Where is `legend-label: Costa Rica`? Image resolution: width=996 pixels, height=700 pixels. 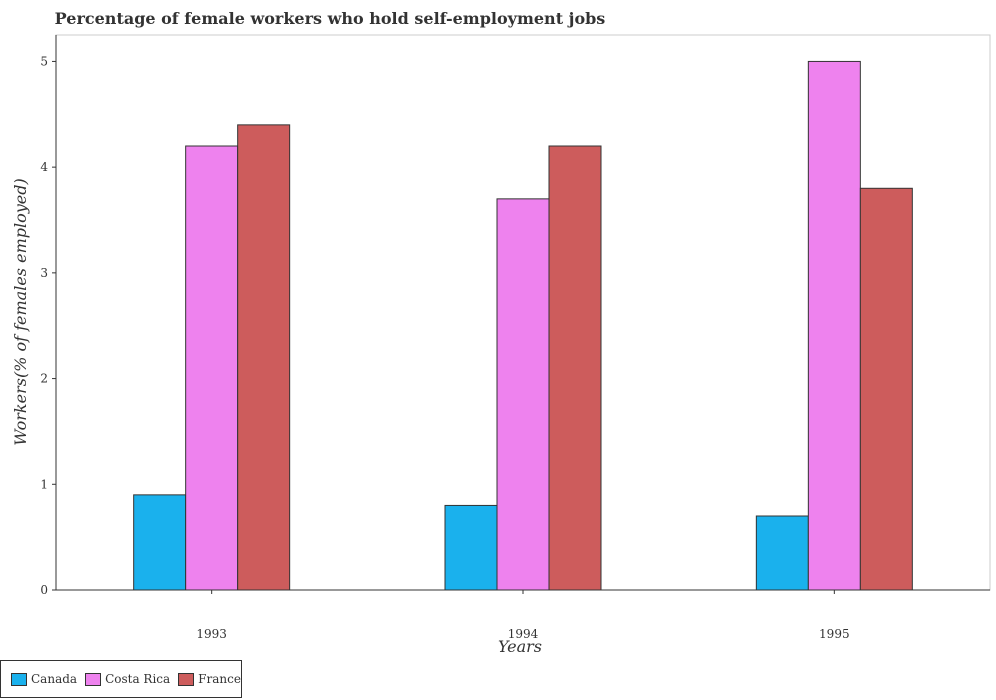 legend-label: Costa Rica is located at coordinates (138, 679).